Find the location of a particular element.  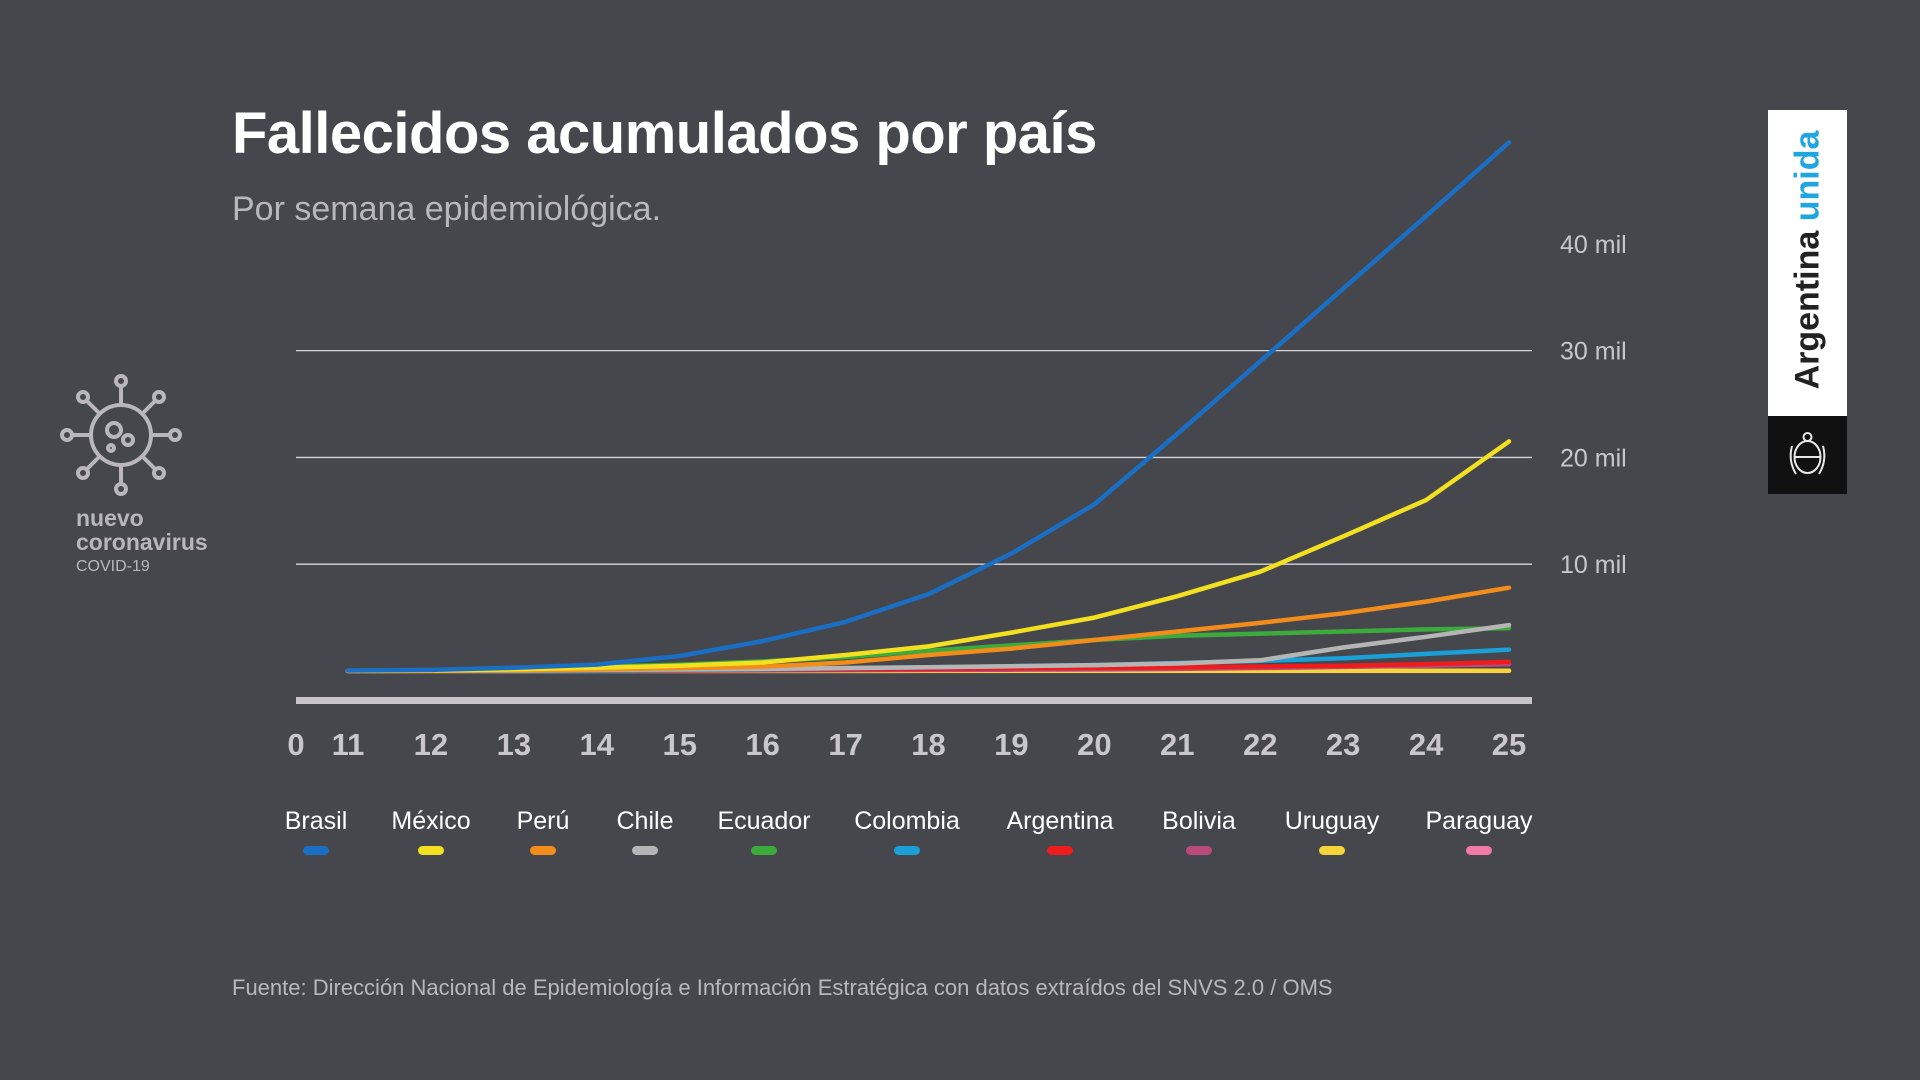

x-tick-label: 21 is located at coordinates (1177, 744).